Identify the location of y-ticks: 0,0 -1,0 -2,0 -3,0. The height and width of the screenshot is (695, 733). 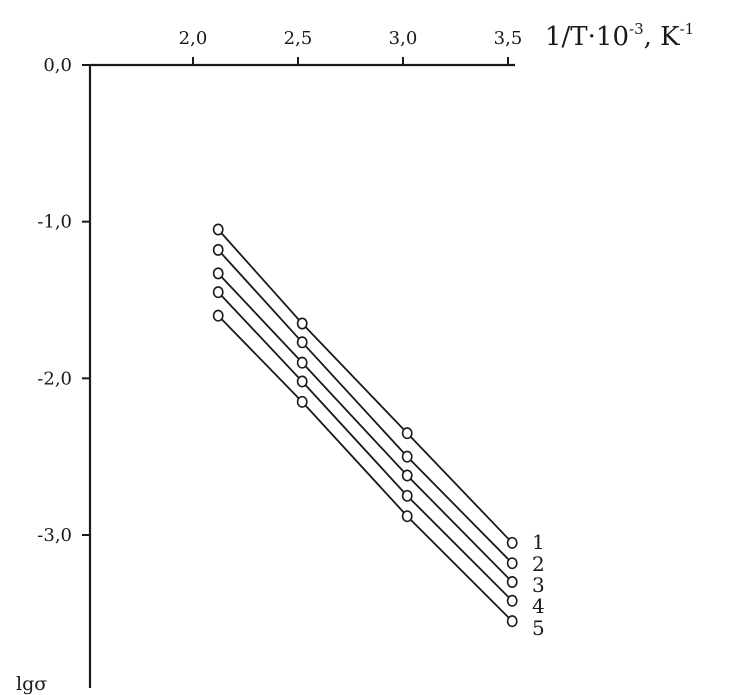
(63, 300).